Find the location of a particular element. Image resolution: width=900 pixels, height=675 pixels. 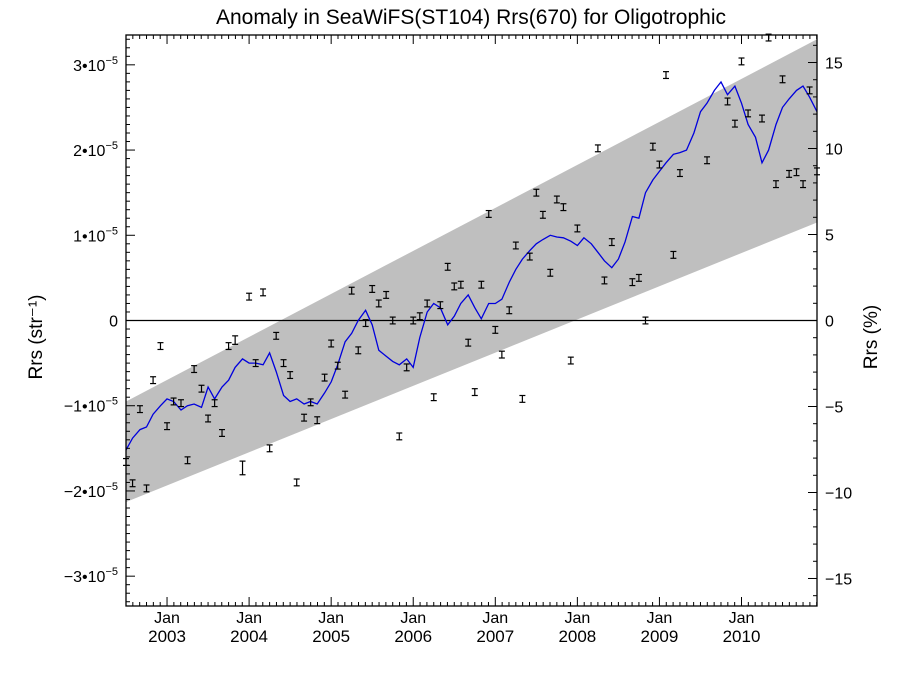

right-y-tick-label: −5 is located at coordinates (834, 407).